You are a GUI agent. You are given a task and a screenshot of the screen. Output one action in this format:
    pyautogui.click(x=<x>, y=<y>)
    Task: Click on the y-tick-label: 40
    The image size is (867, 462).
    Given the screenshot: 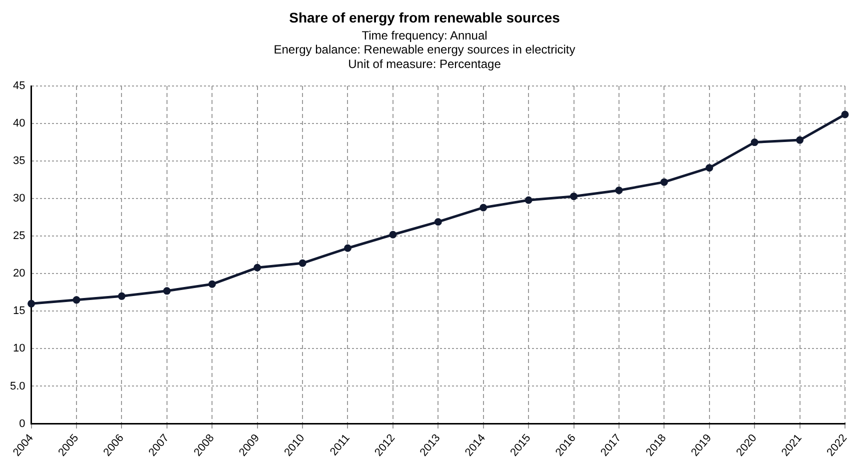 What is the action you would take?
    pyautogui.click(x=19, y=124)
    